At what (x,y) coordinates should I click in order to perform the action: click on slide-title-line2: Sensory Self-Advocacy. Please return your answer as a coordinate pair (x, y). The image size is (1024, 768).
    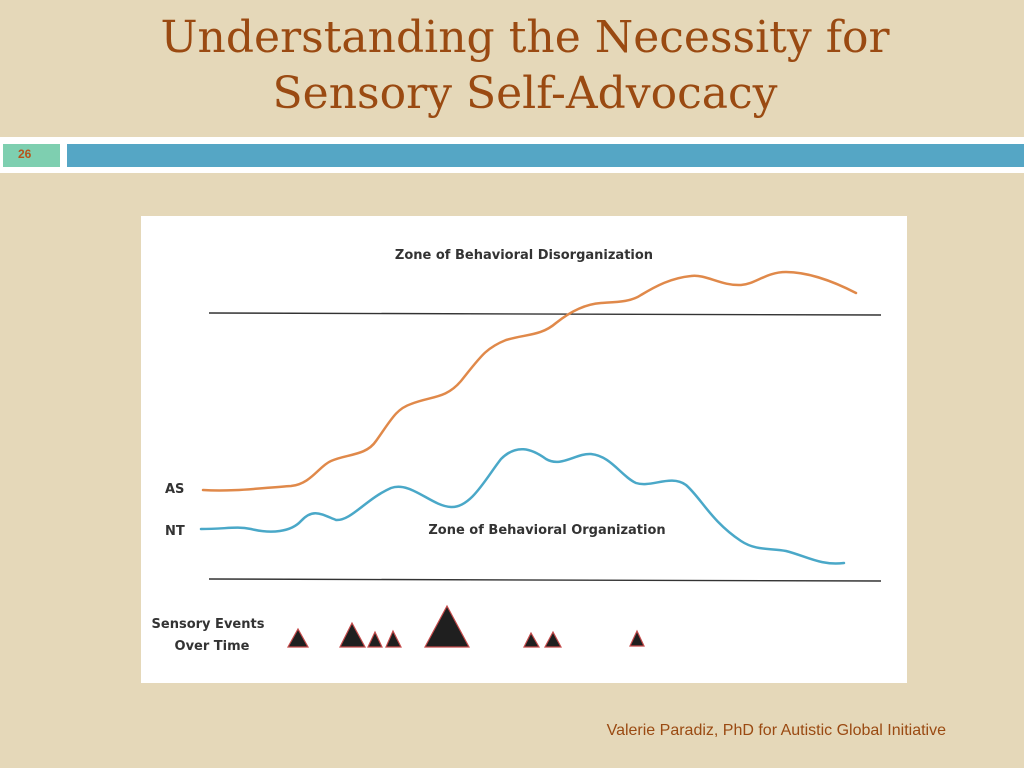
    Looking at the image, I should click on (525, 93).